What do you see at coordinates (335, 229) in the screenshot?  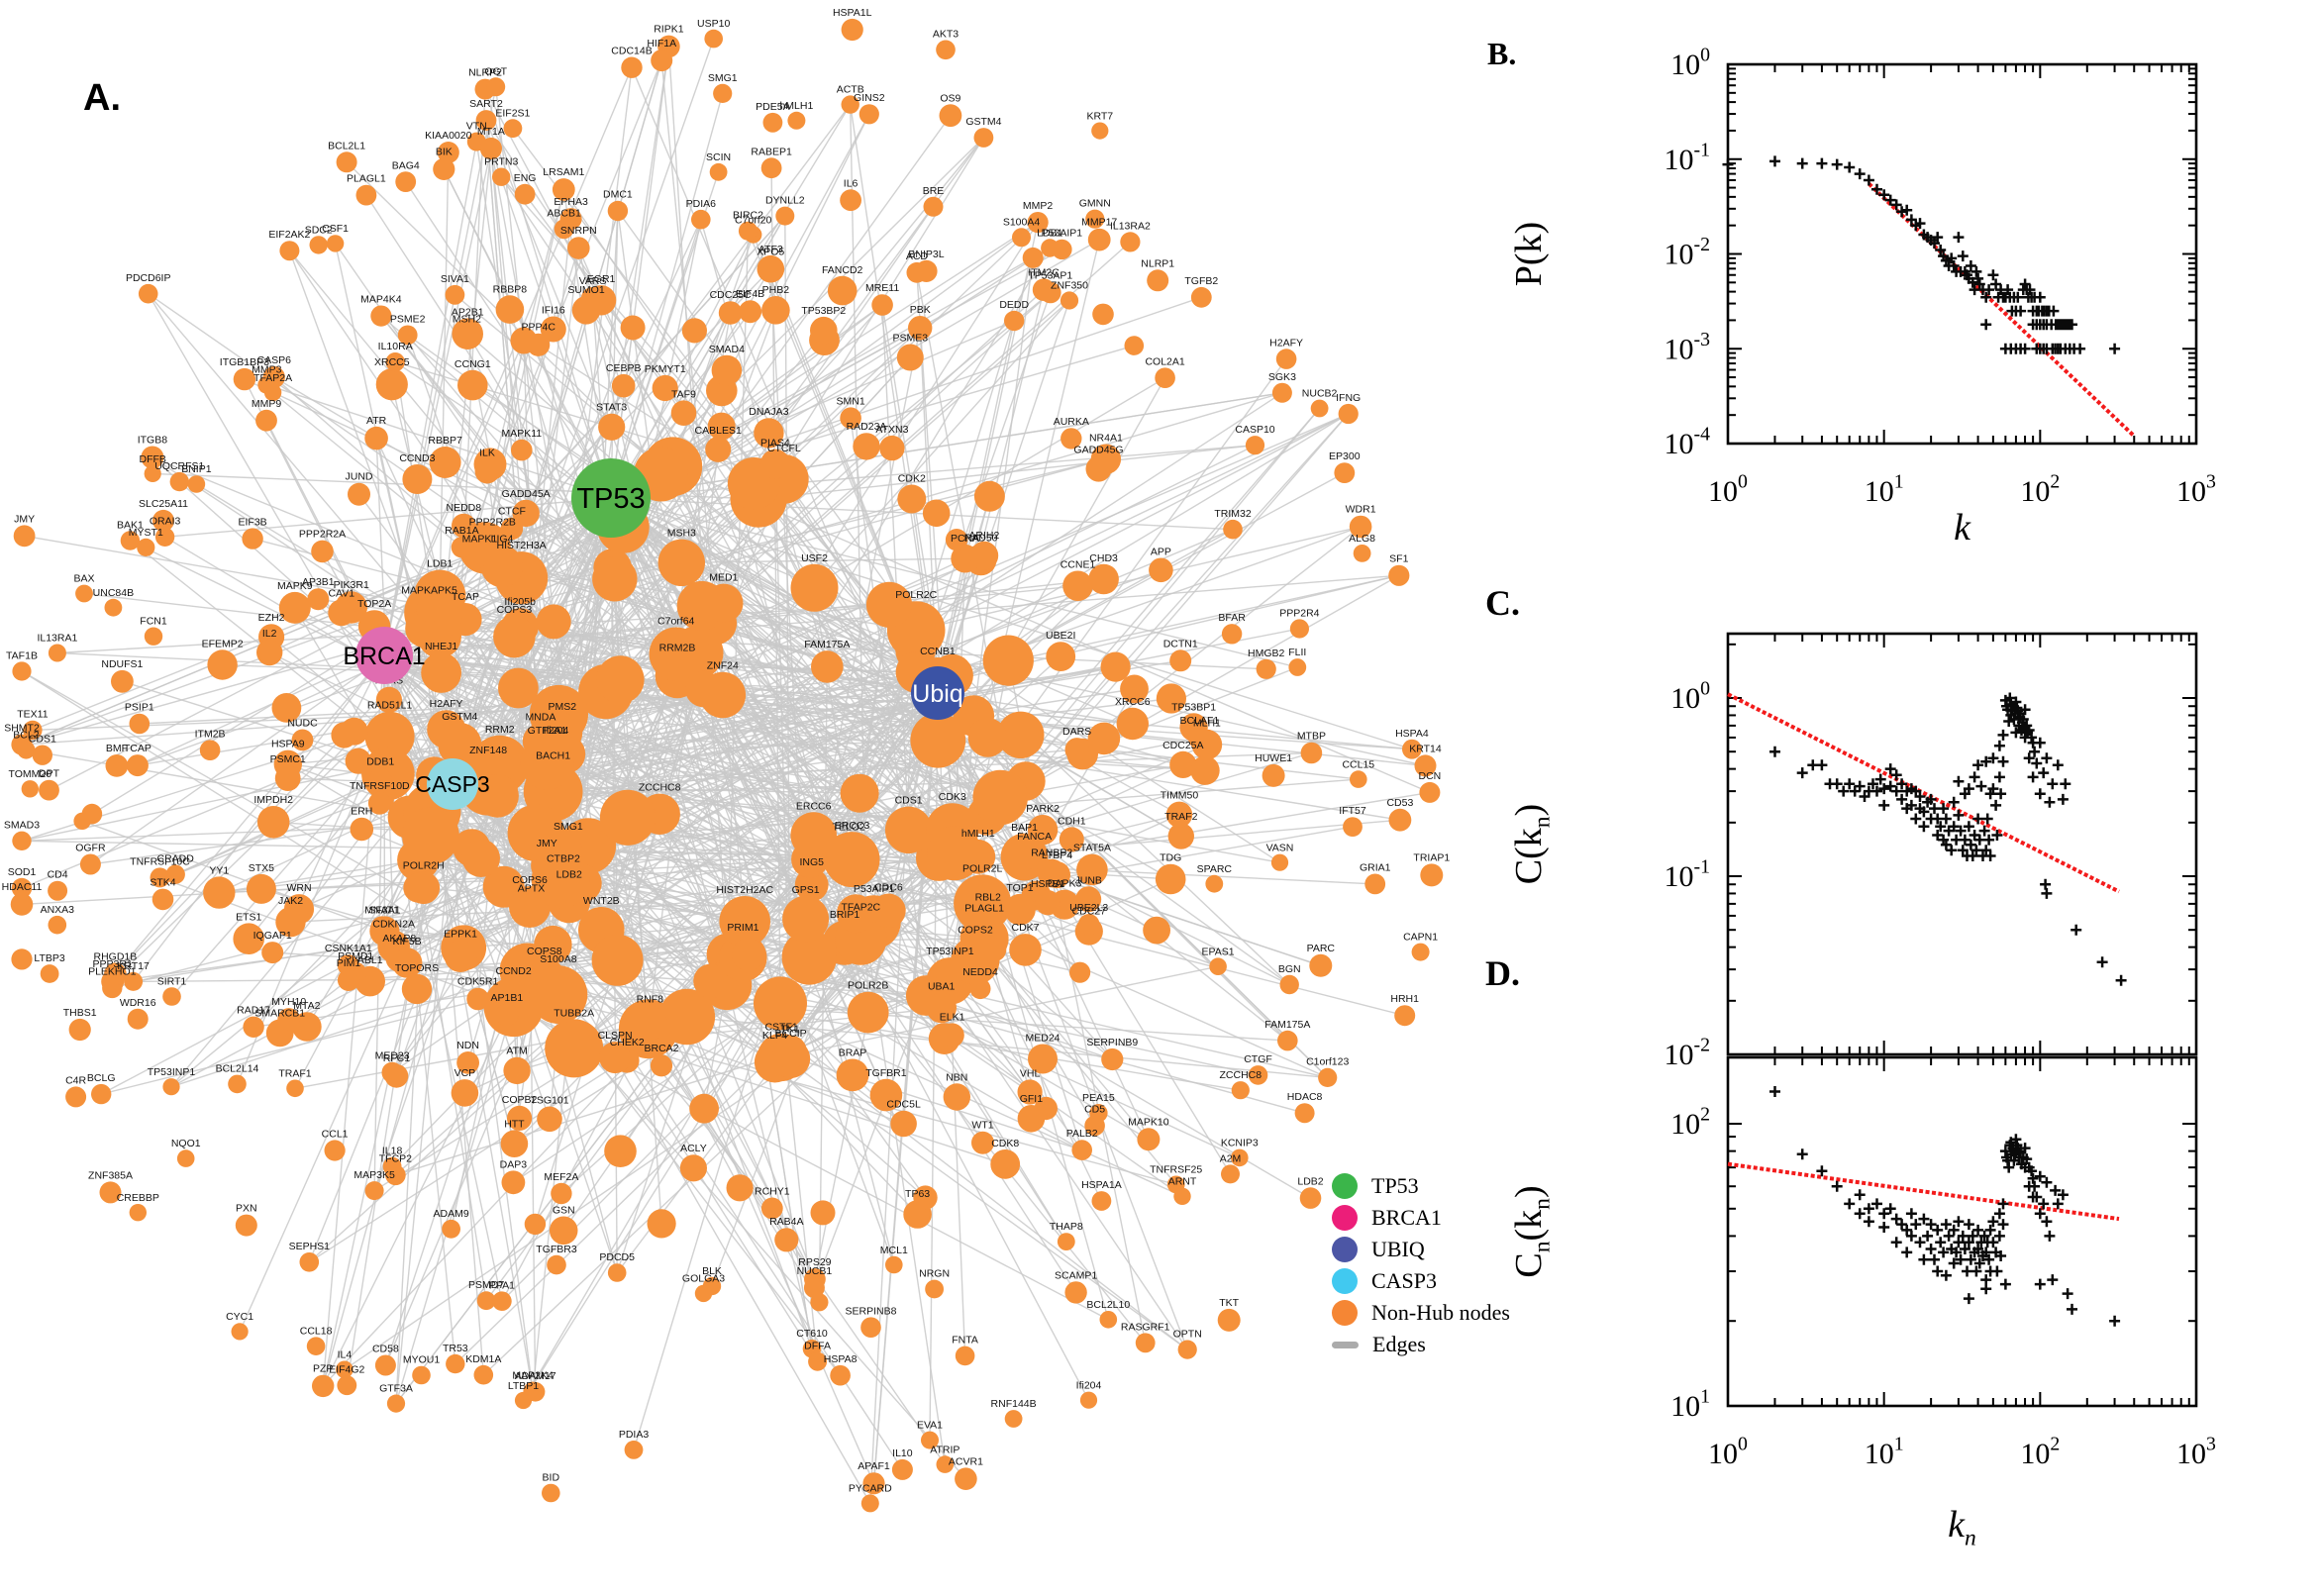 I see `gene-label: CSF1` at bounding box center [335, 229].